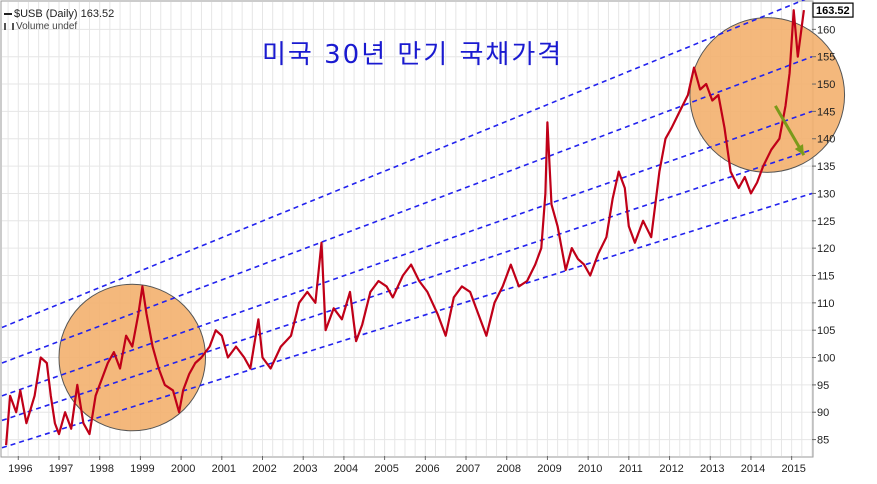 The image size is (877, 484). What do you see at coordinates (671, 469) in the screenshot?
I see `x-tick-label: 2012` at bounding box center [671, 469].